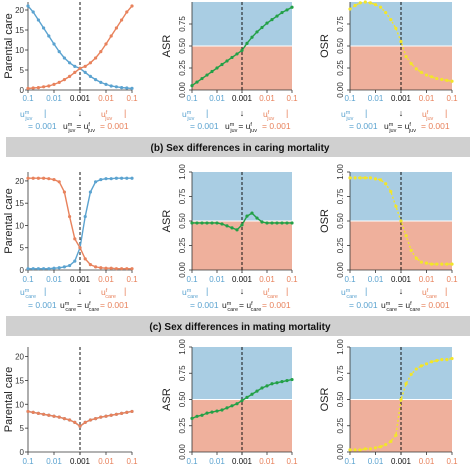 The image size is (474, 474). I want to click on ann-a-right-value: = 0.001, so click(276, 126).